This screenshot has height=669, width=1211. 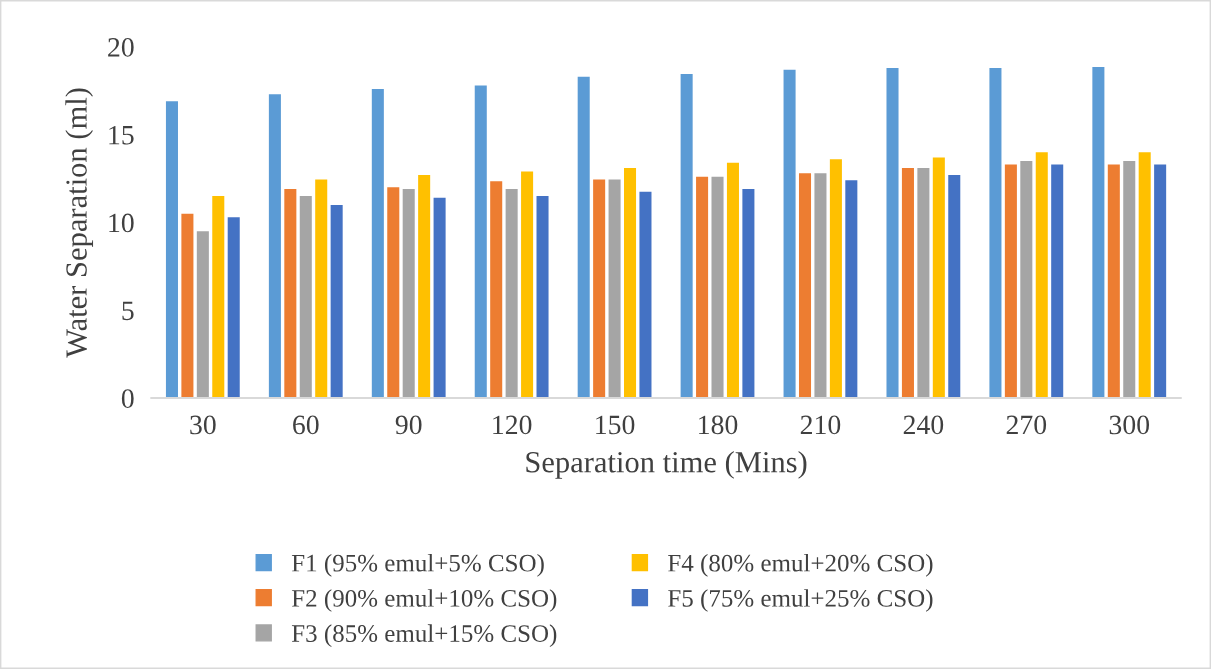 I want to click on y-tick-label: 20, so click(x=121, y=47).